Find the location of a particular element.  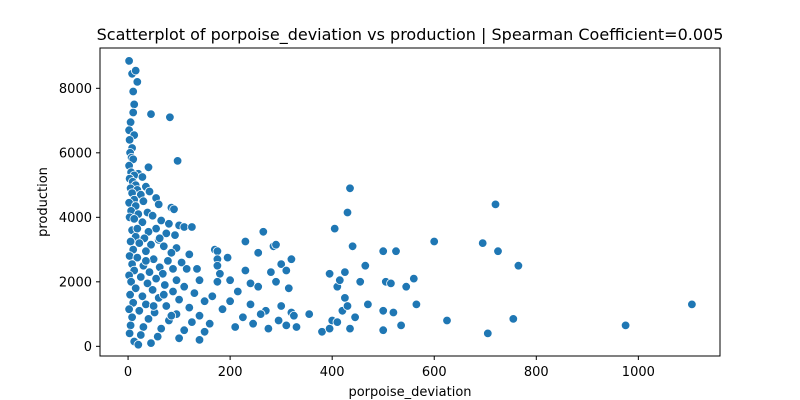

x-tick-label: 600 is located at coordinates (434, 372).